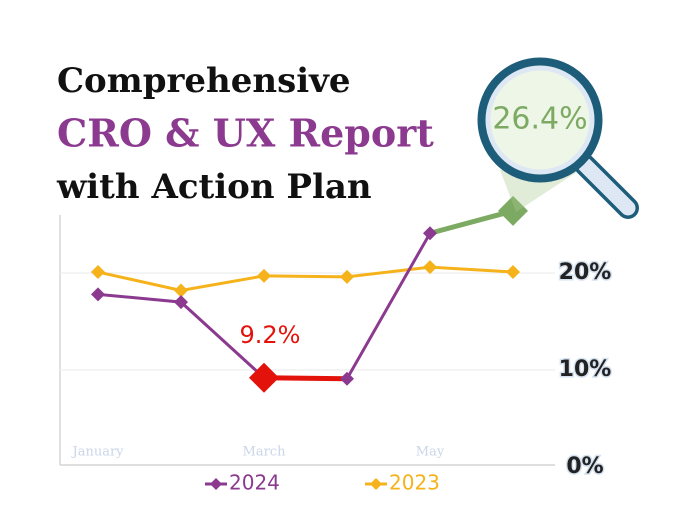 The image size is (700, 525). I want to click on value-label: 26.4%, so click(539, 119).